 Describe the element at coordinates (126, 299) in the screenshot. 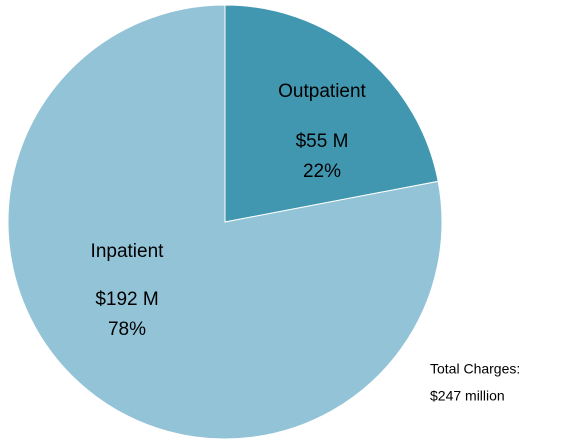

I see `amount-label: $192 M` at that location.